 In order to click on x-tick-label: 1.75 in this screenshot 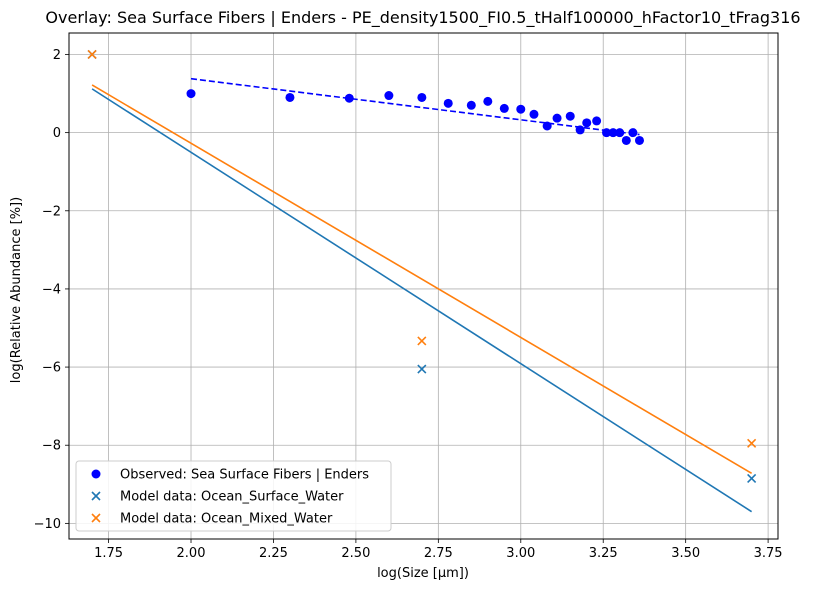, I will do `click(108, 553)`.